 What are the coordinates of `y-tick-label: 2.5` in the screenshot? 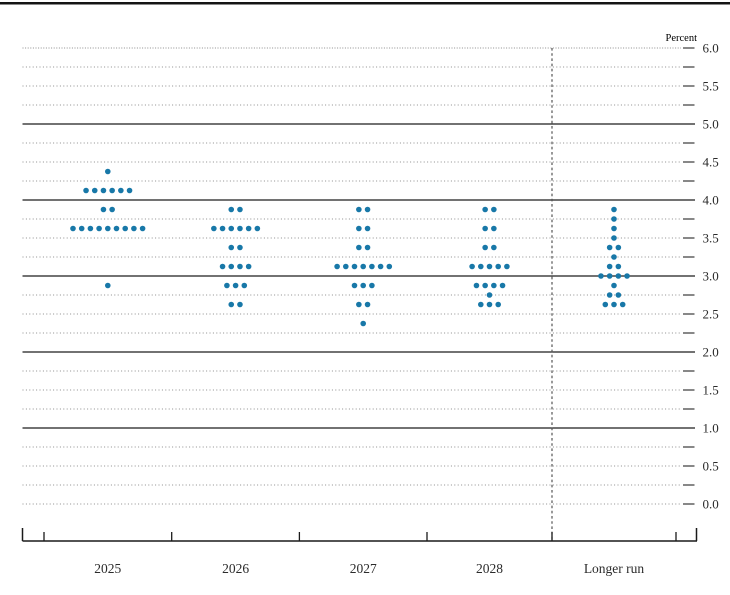 It's located at (711, 314).